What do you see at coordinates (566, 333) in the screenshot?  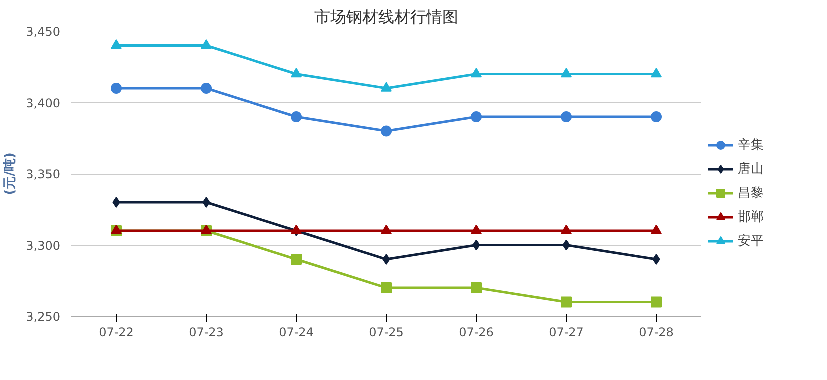 I see `x-tick-label: 07-27` at bounding box center [566, 333].